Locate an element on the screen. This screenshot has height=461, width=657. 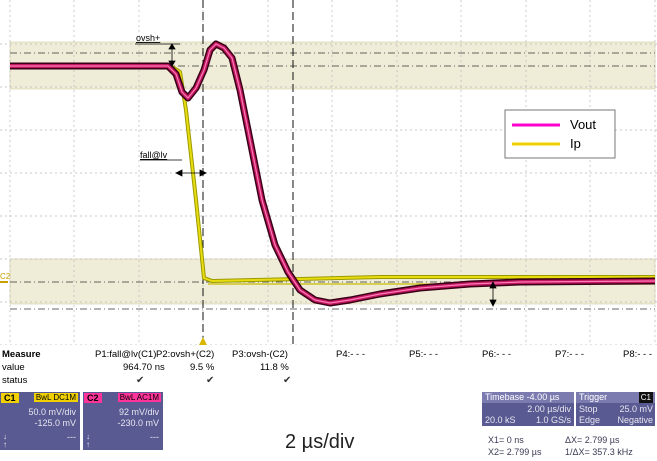
legend: Vout Ip is located at coordinates (560, 134).